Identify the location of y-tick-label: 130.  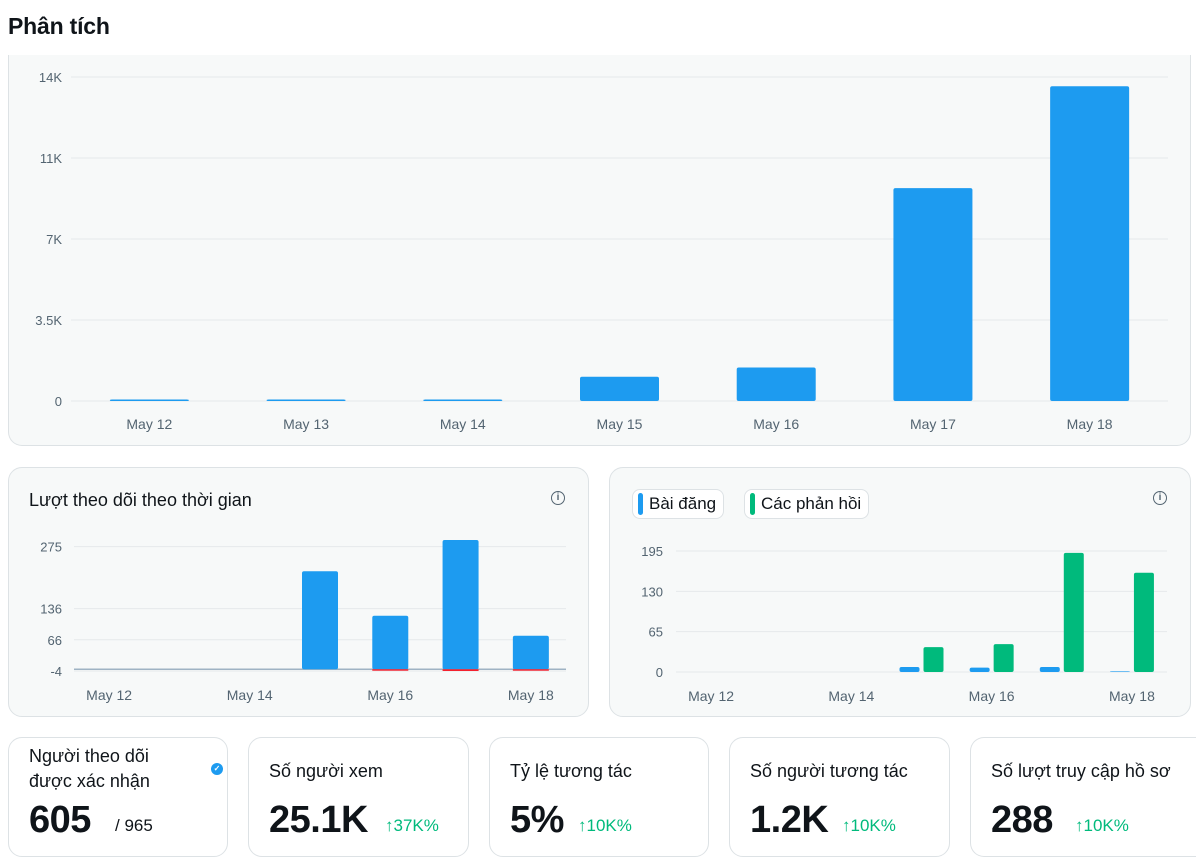
(652, 591).